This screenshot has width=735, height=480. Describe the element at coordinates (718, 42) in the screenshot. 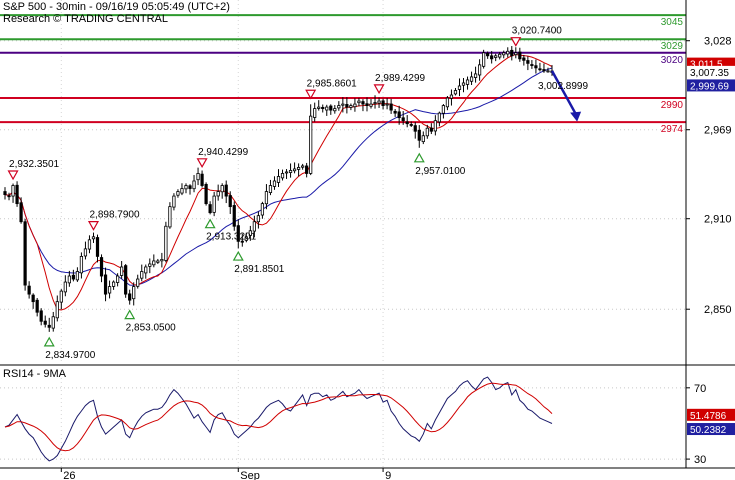

I see `y-tick-label: 3,028` at that location.